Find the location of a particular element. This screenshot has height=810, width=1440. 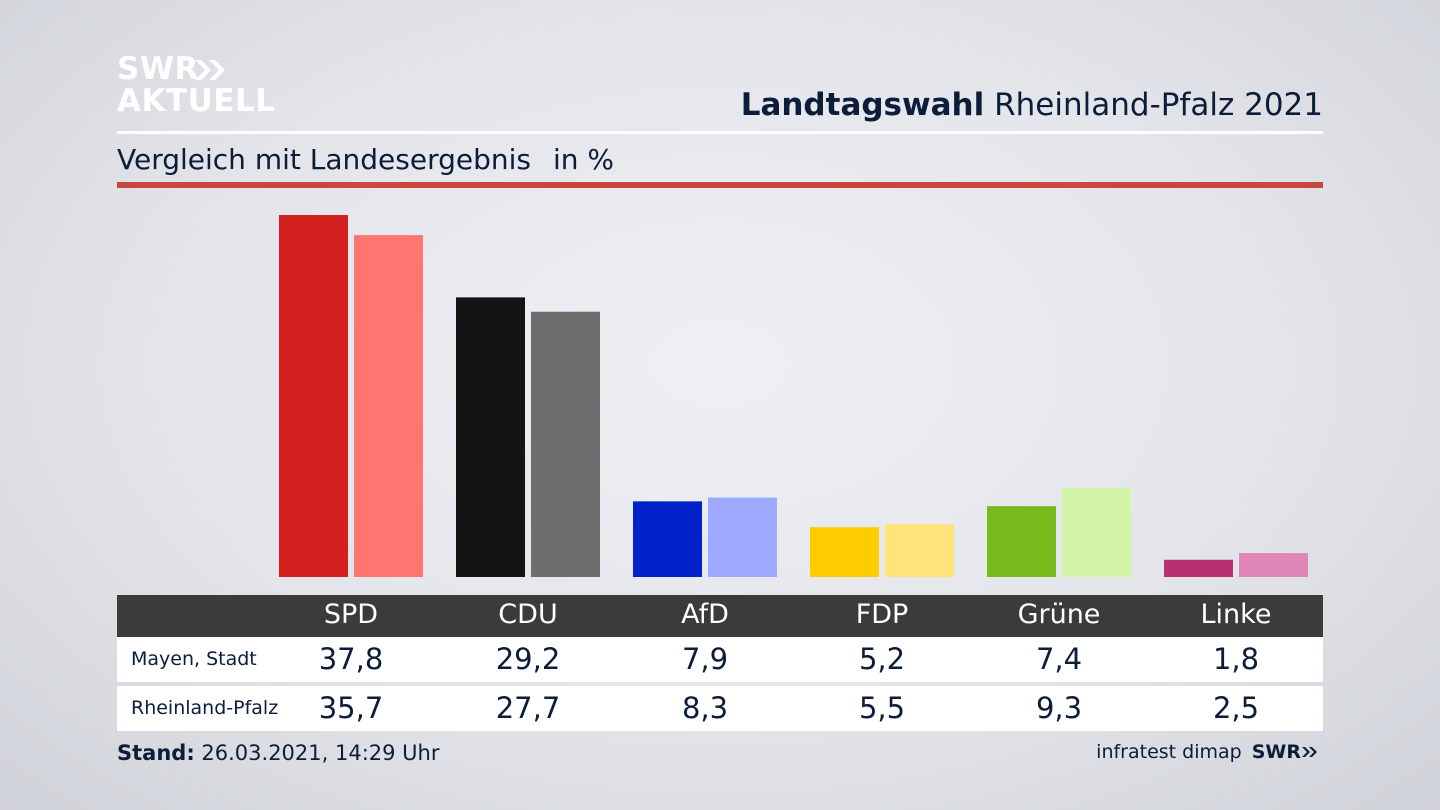

subtitle-unit: in % is located at coordinates (583, 159).